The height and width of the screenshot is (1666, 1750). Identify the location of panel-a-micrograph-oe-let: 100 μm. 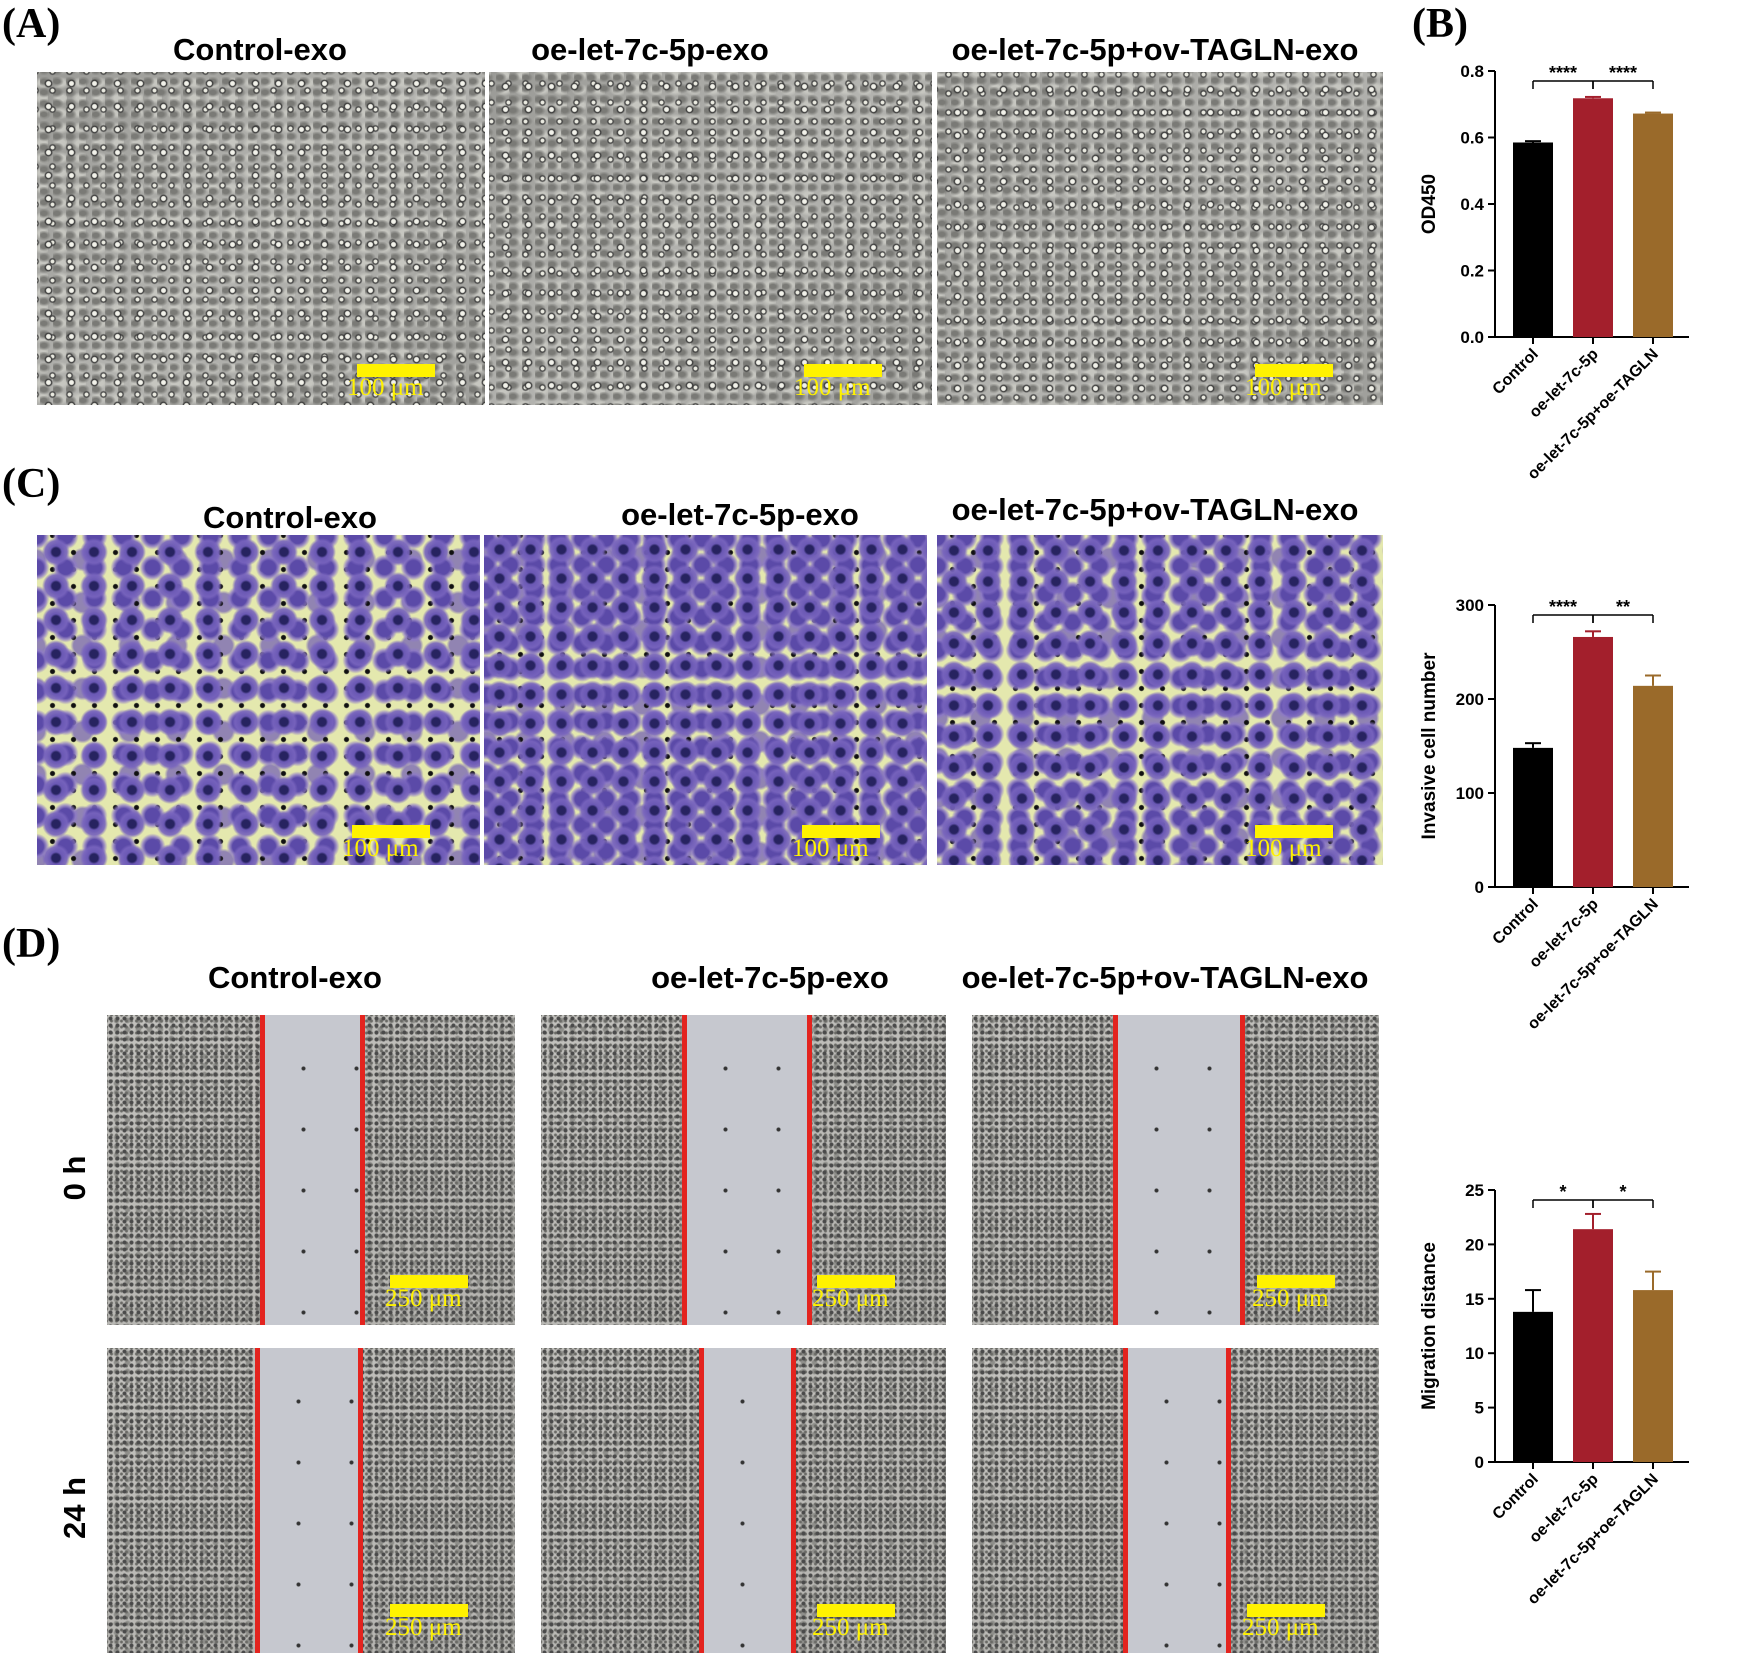
(710, 238).